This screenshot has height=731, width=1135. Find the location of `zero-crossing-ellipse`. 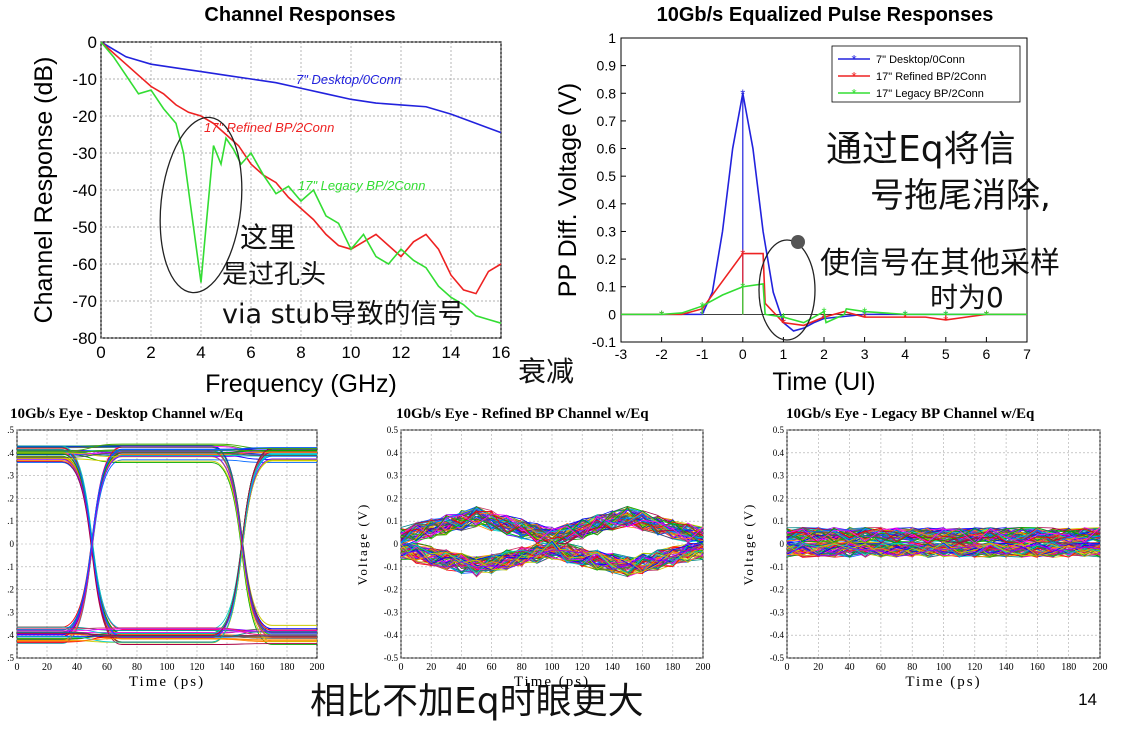

zero-crossing-ellipse is located at coordinates (787, 290).